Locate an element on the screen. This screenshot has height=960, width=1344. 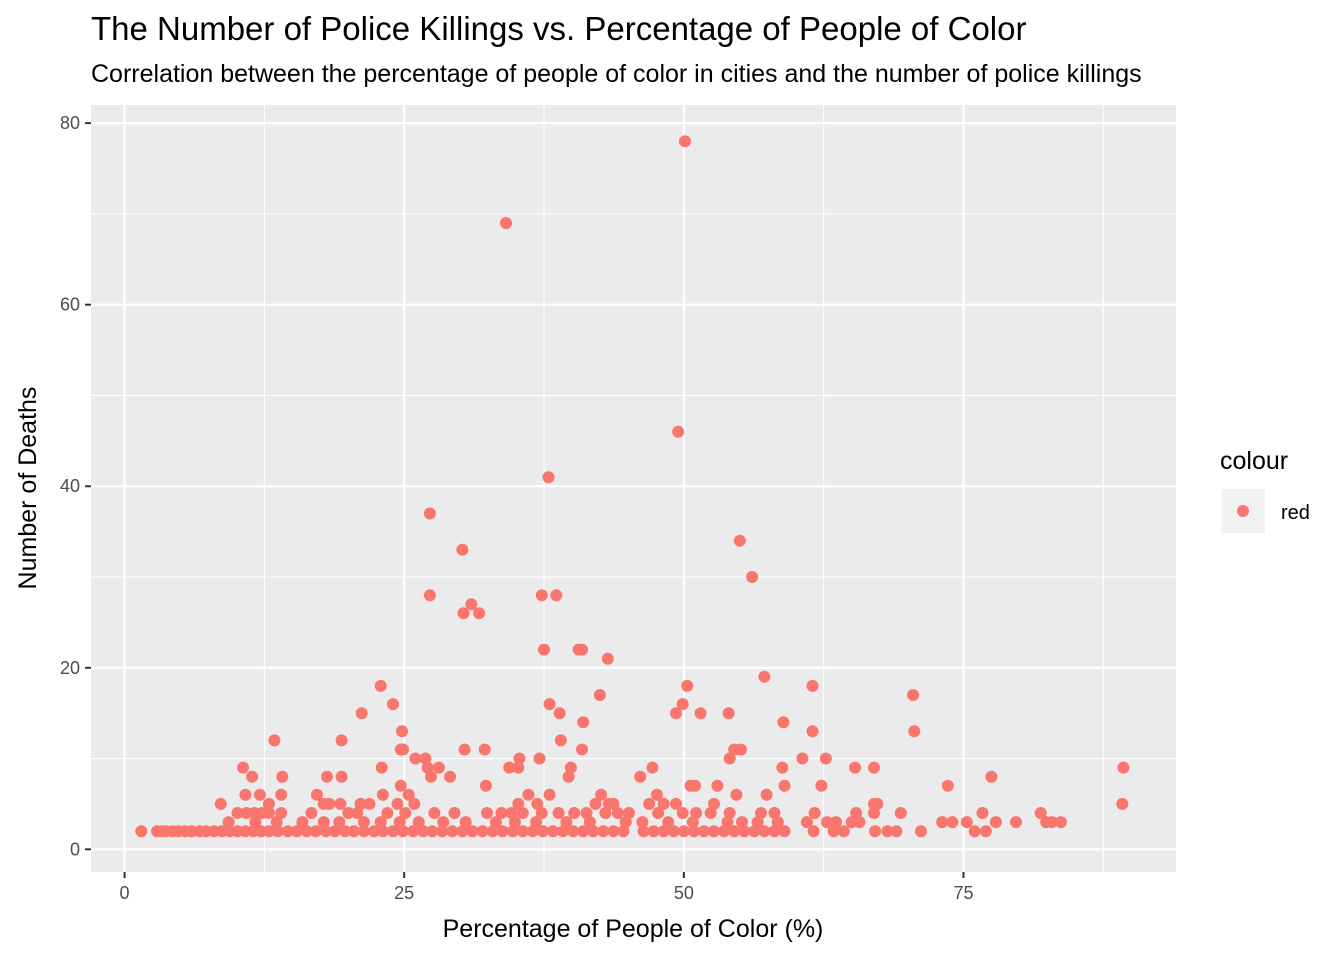
legend: colour red is located at coordinates (1265, 490).